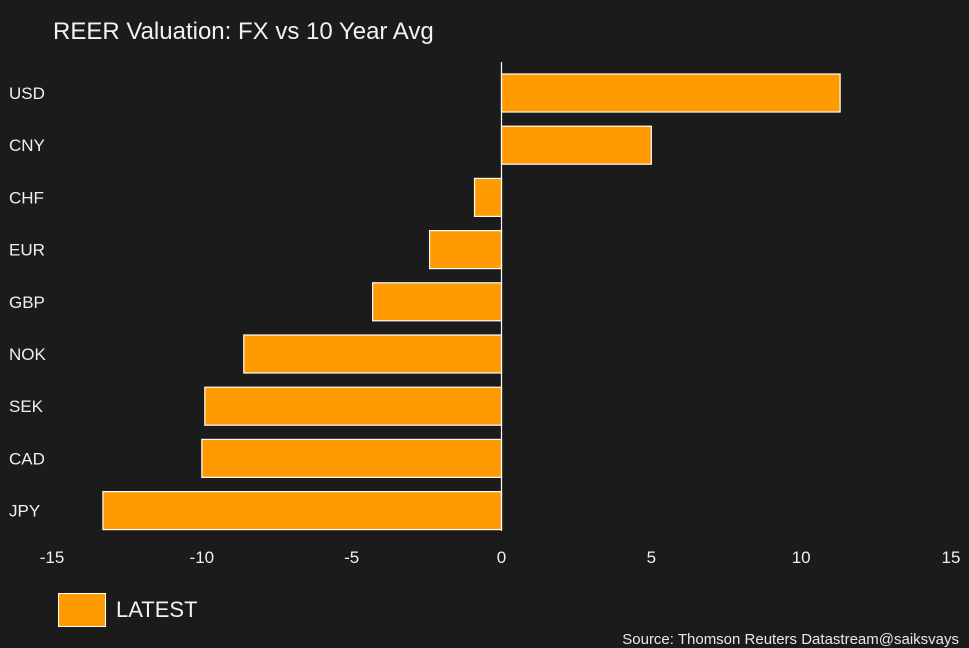 This screenshot has height=648, width=969. I want to click on category-label-chf: CHF, so click(26, 197).